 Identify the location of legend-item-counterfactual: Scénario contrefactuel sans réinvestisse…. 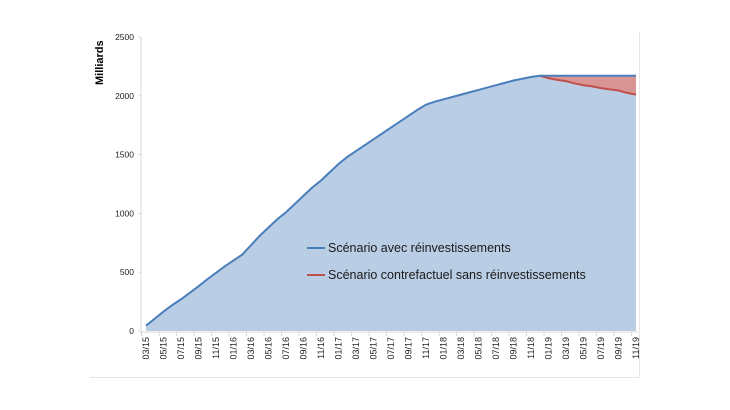
(446, 275).